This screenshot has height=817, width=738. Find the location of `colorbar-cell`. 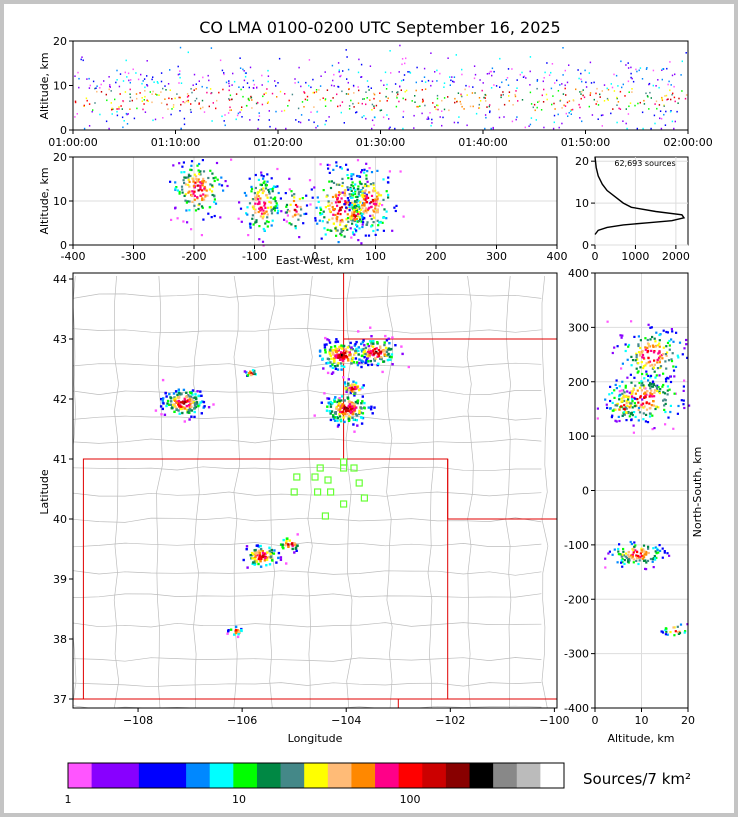

colorbar-cell is located at coordinates (103, 775).